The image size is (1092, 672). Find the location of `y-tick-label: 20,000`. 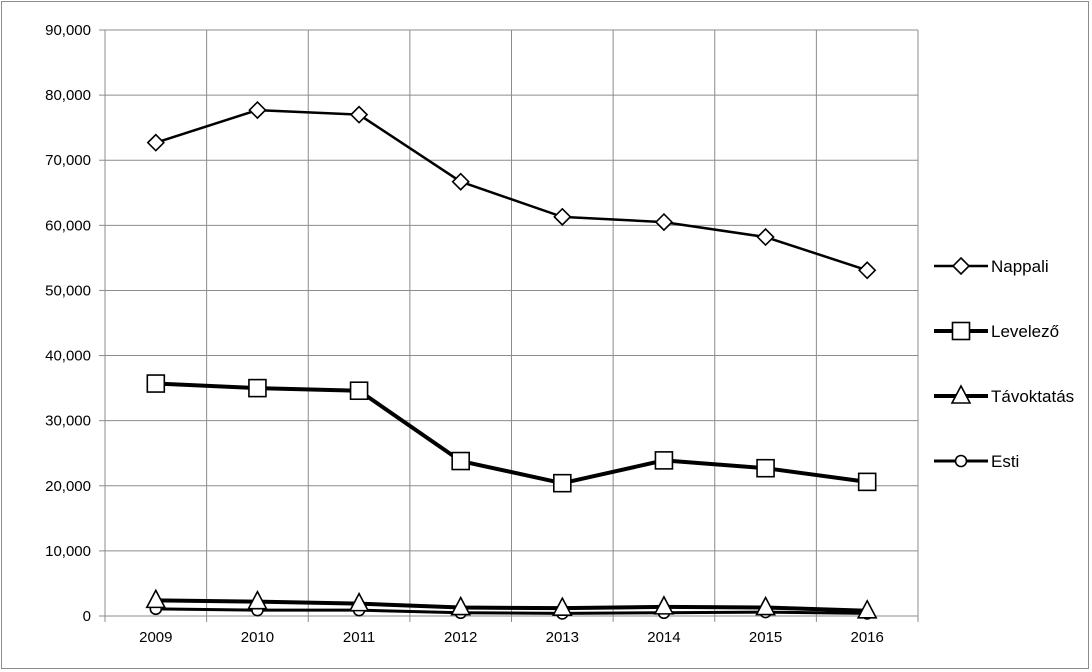

y-tick-label: 20,000 is located at coordinates (68, 486).